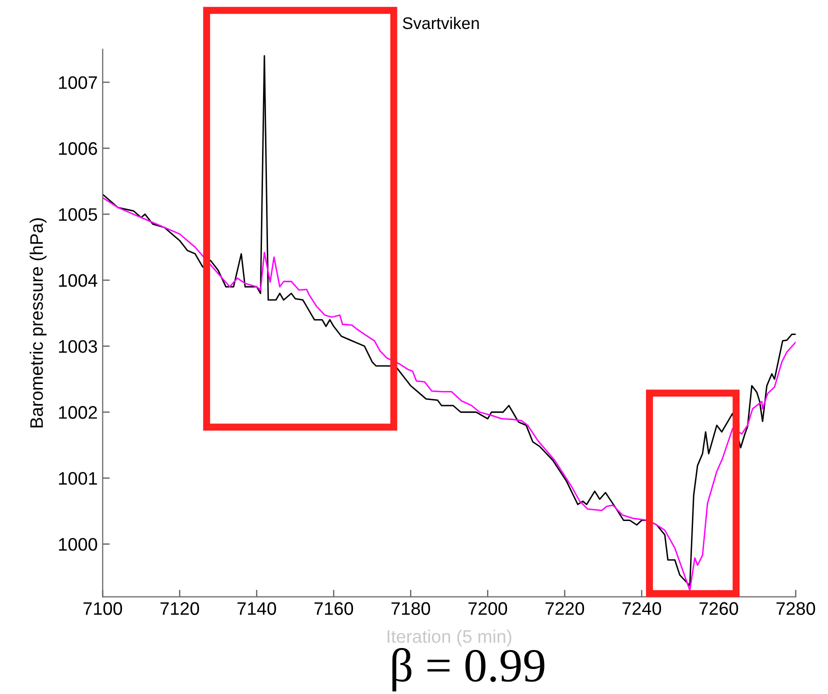 This screenshot has height=694, width=828. Describe the element at coordinates (180, 608) in the screenshot. I see `x-tick-label: 7120` at that location.